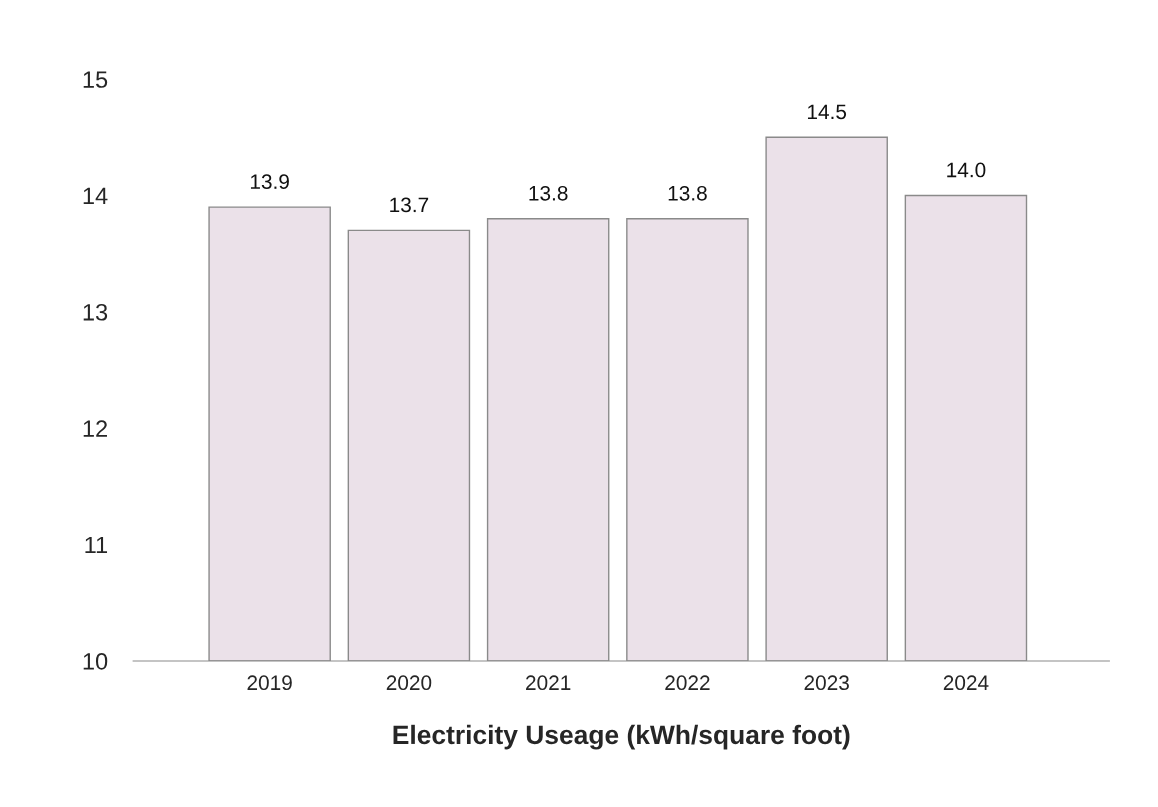  Describe the element at coordinates (826, 683) in the screenshot. I see `x-tick-label: 2023` at that location.